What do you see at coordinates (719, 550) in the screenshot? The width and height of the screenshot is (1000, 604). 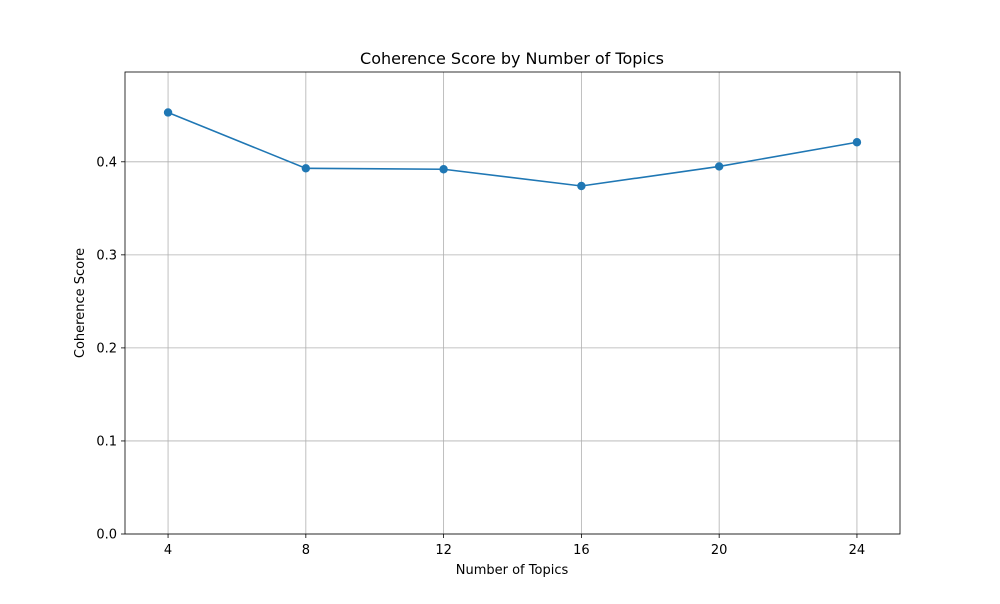 I see `x-tick-label: 20` at bounding box center [719, 550].